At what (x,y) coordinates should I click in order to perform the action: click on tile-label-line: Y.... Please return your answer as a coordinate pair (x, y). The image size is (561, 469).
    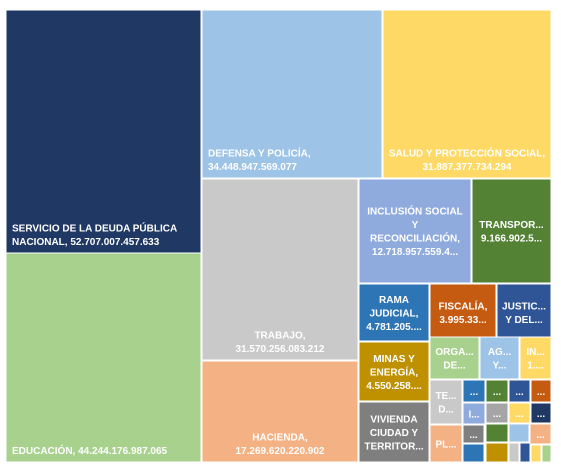
    Looking at the image, I should click on (500, 366).